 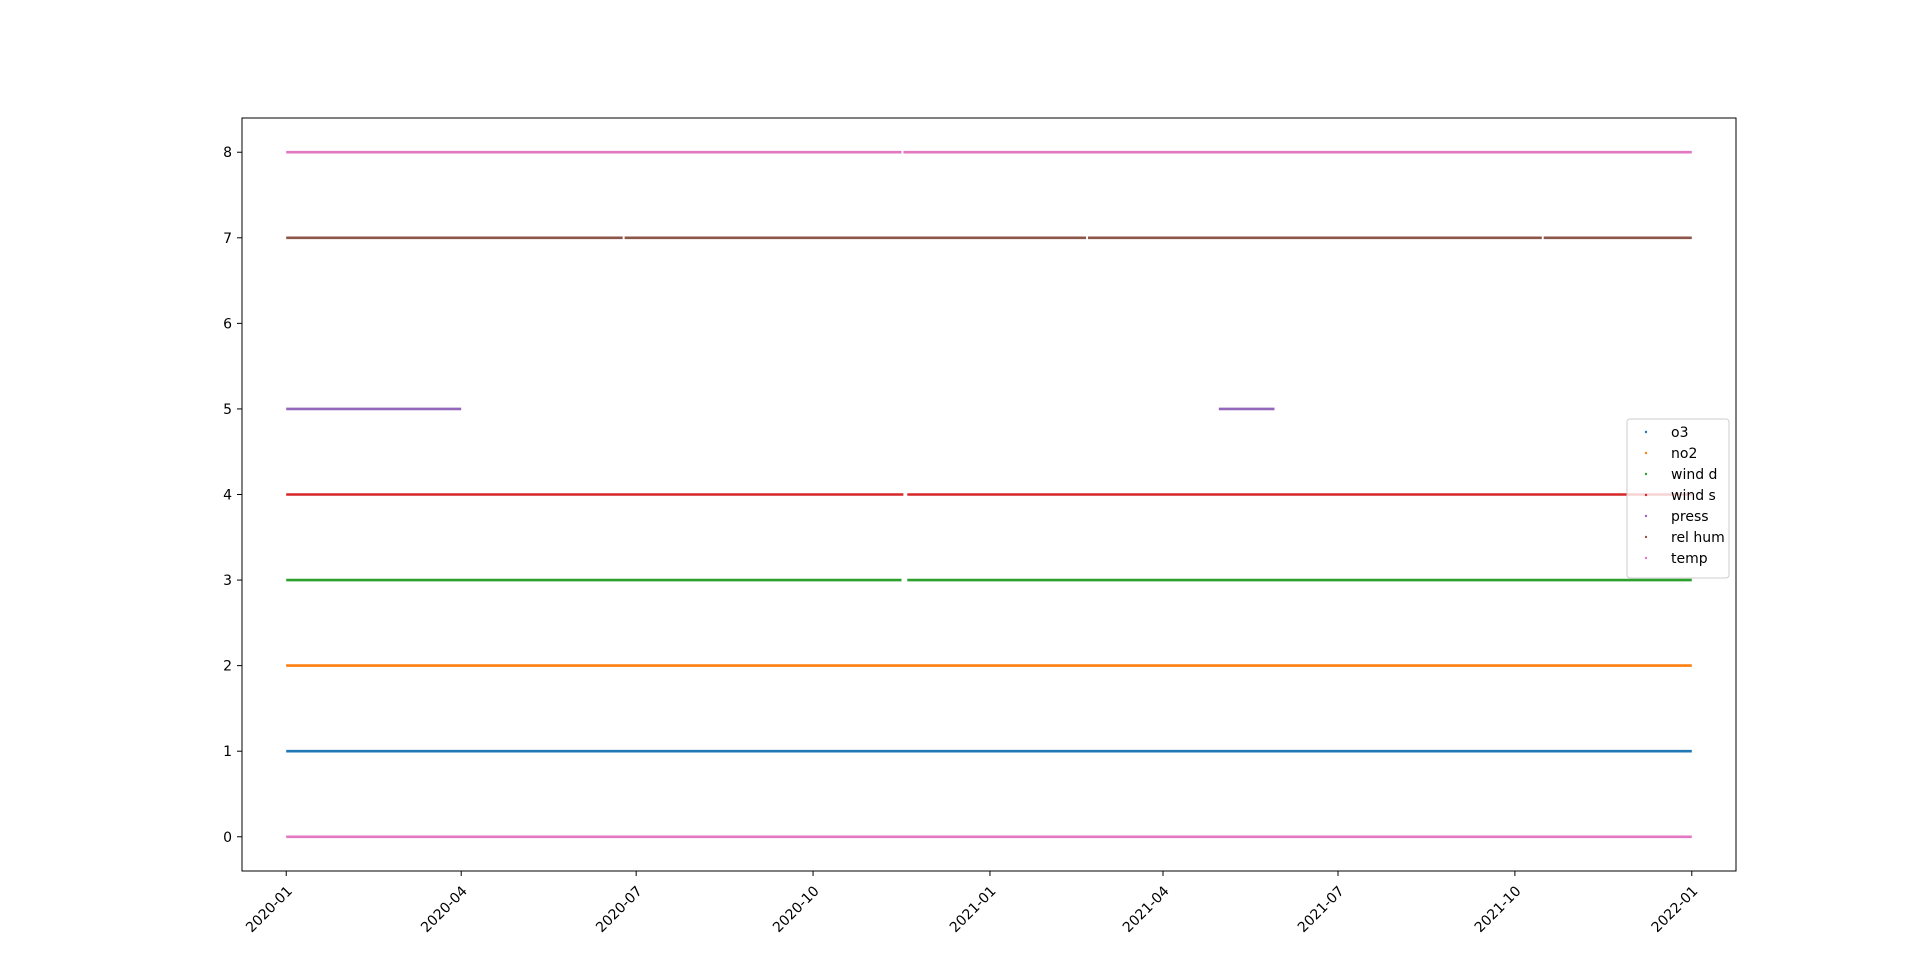 What do you see at coordinates (227, 153) in the screenshot?
I see `y-tick-label: 8` at bounding box center [227, 153].